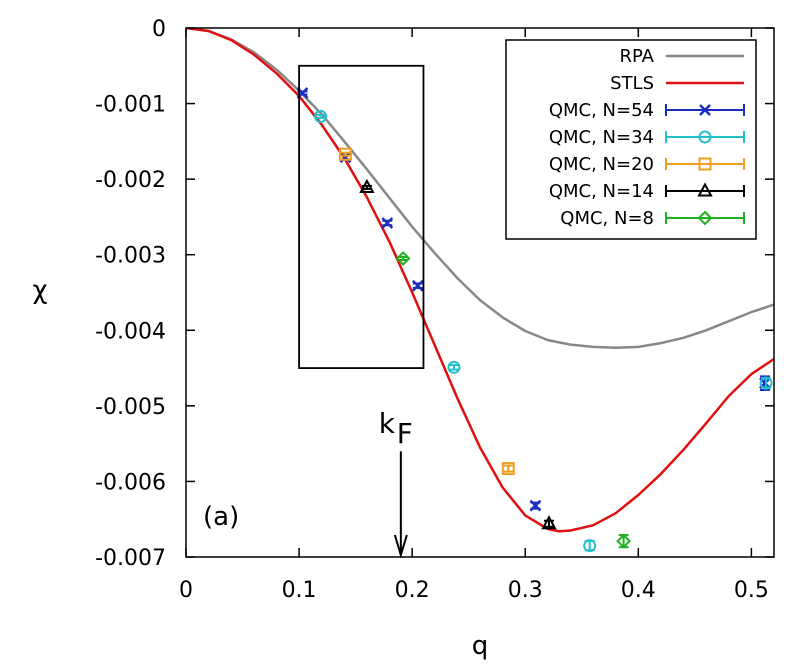 The height and width of the screenshot is (671, 800). I want to click on inset-layer, so click(361, 216).